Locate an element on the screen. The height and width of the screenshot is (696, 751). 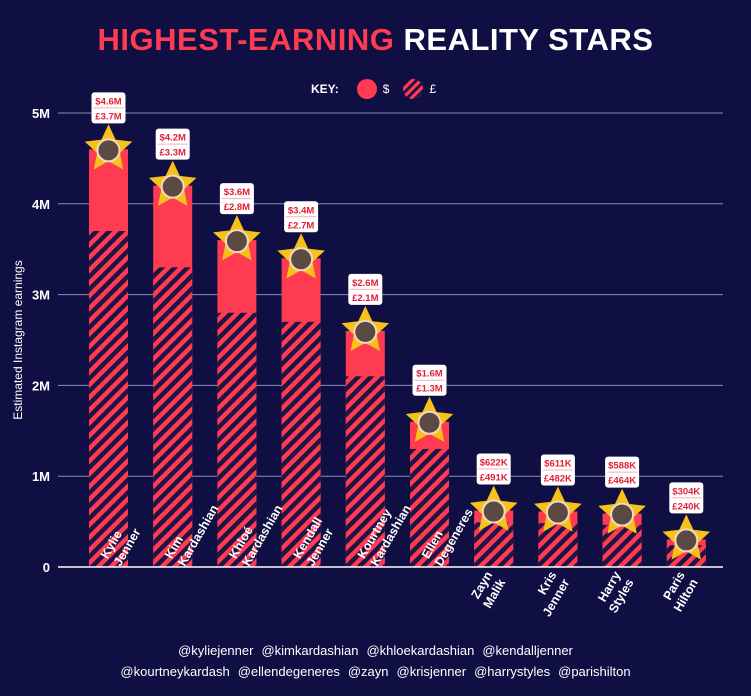
handle-text: @ellendegeneres is located at coordinates (288, 671).